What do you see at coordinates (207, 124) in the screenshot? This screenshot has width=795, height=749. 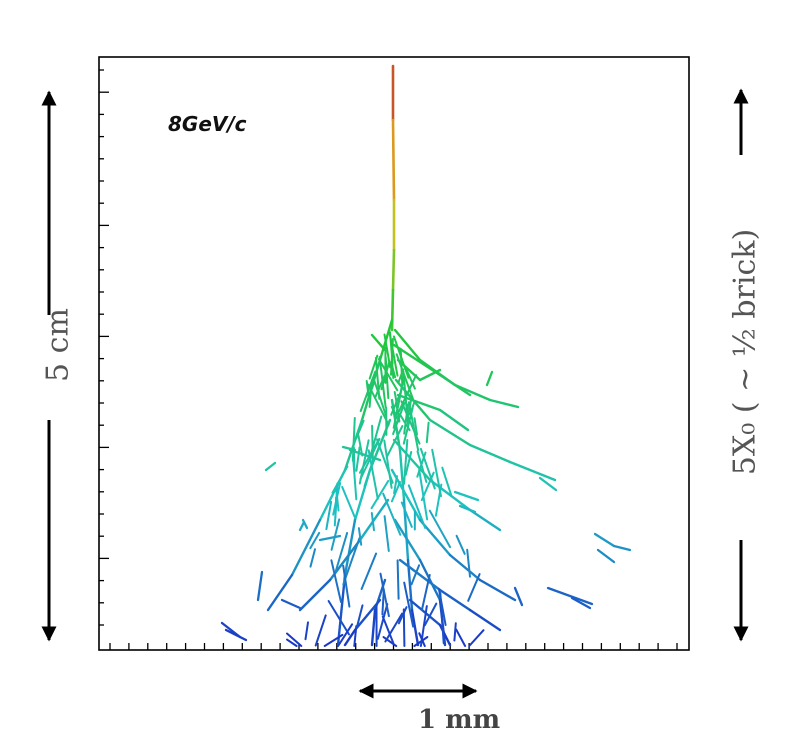 I see `energy-label: 8GeV/c` at bounding box center [207, 124].